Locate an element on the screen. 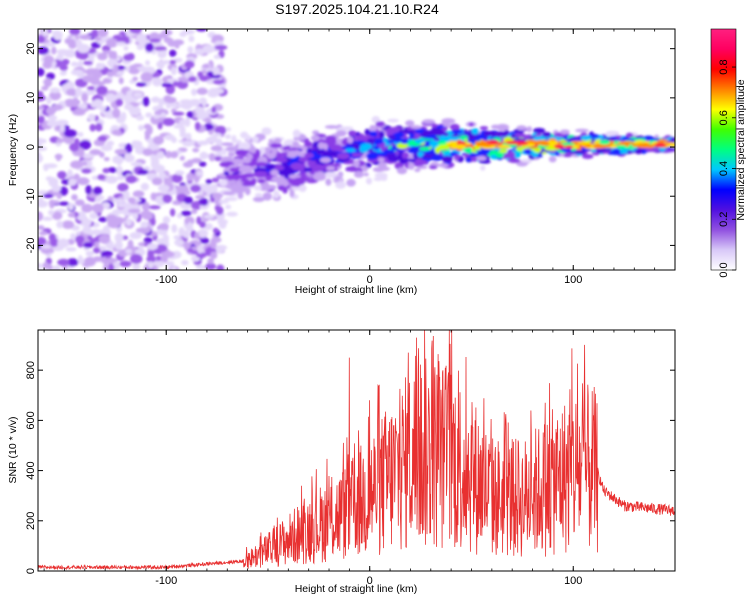  y-tick-label: 0 is located at coordinates (31, 571).